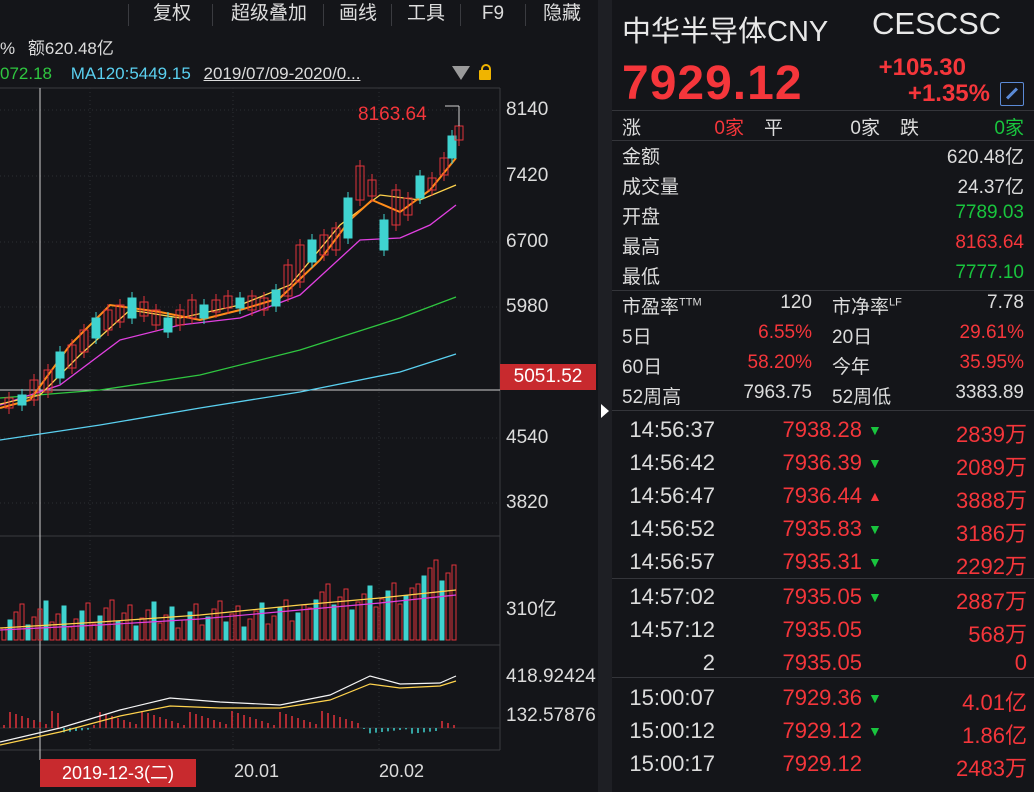  Describe the element at coordinates (823, 499) in the screenshot. I see `tick-row: 14:56:47 7936.44 ▲ 3888万` at that location.